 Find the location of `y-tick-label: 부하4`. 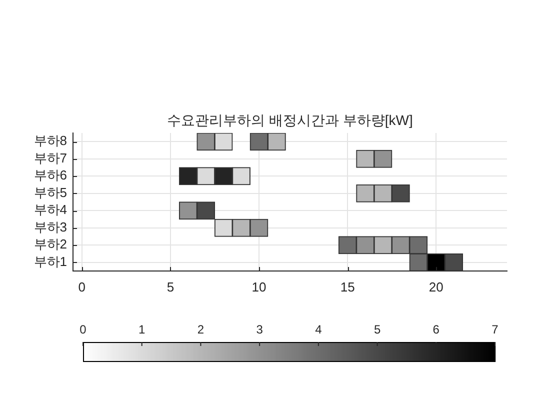

y-tick-label: 부하4 is located at coordinates (50, 210).